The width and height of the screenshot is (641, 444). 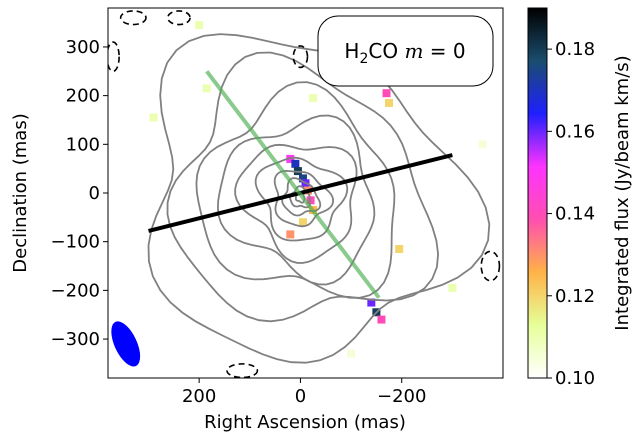 What do you see at coordinates (83, 96) in the screenshot?
I see `y-tick-label-1: 200` at bounding box center [83, 96].